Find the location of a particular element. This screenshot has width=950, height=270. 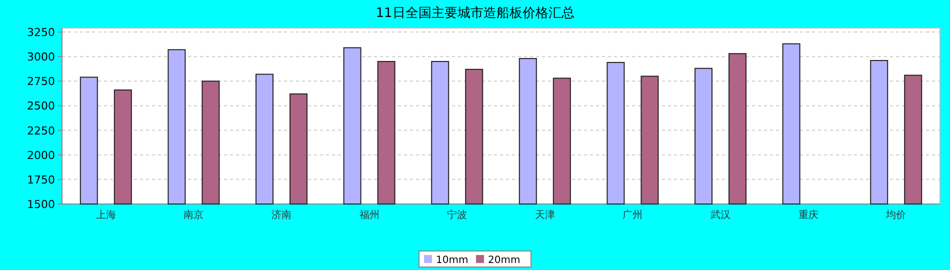

x-tick-label: 济南 is located at coordinates (282, 215).